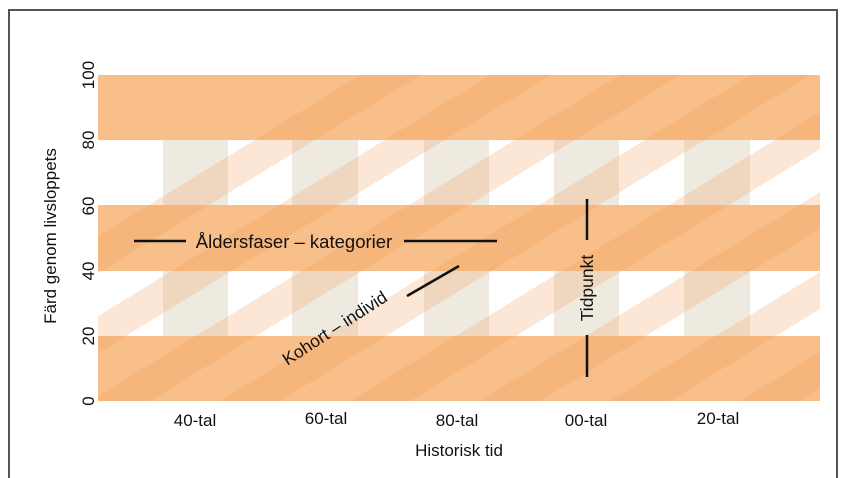 The height and width of the screenshot is (478, 846). What do you see at coordinates (88, 206) in the screenshot?
I see `y-tick-label: 60` at bounding box center [88, 206].